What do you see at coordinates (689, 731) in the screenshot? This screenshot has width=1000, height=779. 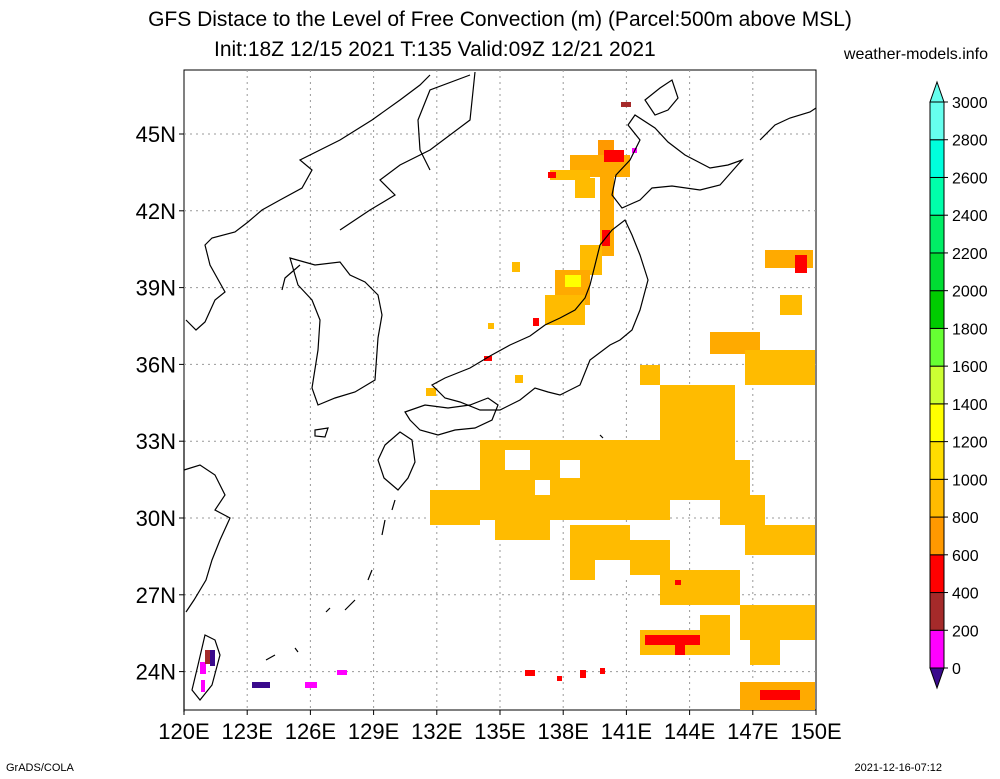 I see `lon-tick-label: 144E` at bounding box center [689, 731].